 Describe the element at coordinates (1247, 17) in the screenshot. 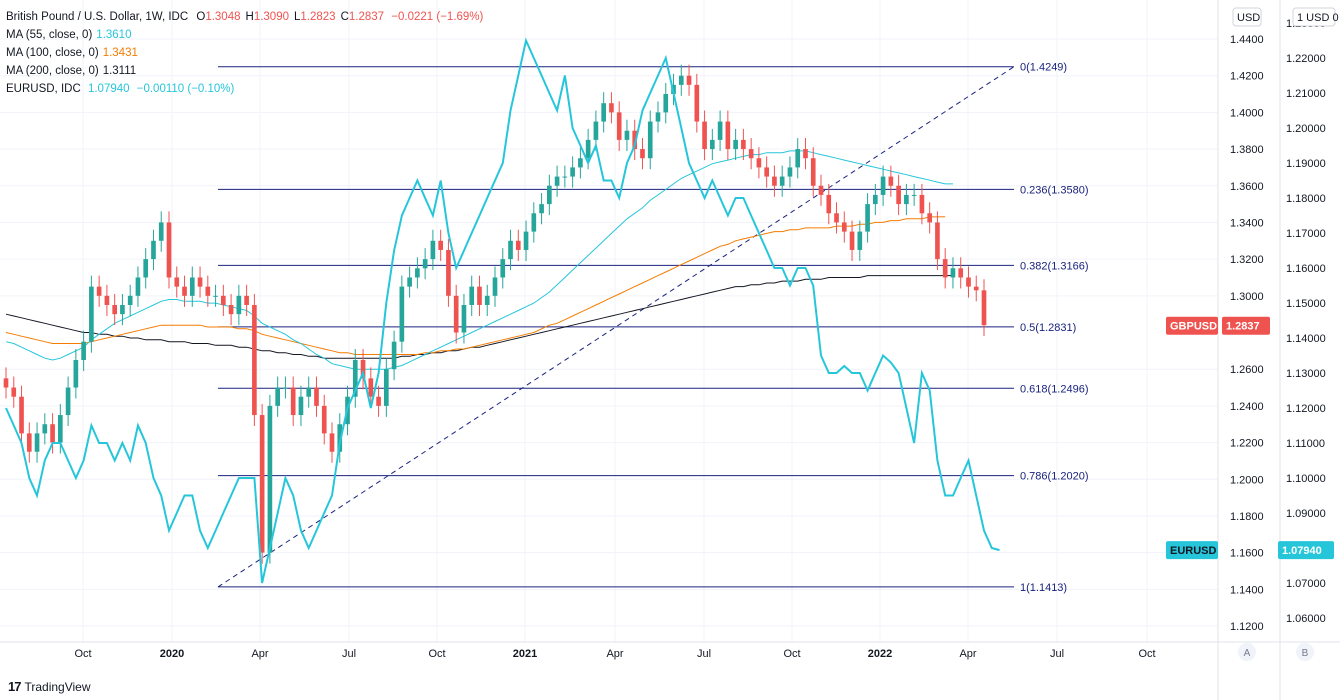

I see `left-currency-label: USD` at that location.